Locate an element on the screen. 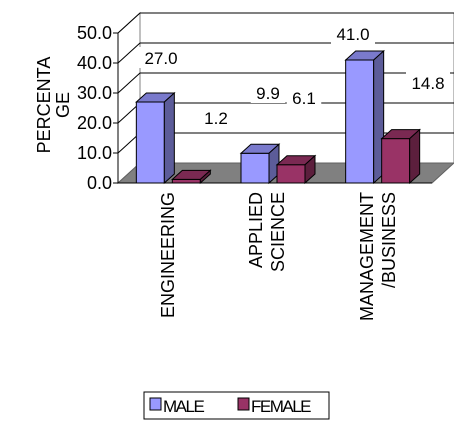  x-tick-label: ENGINEERING is located at coordinates (168, 255).